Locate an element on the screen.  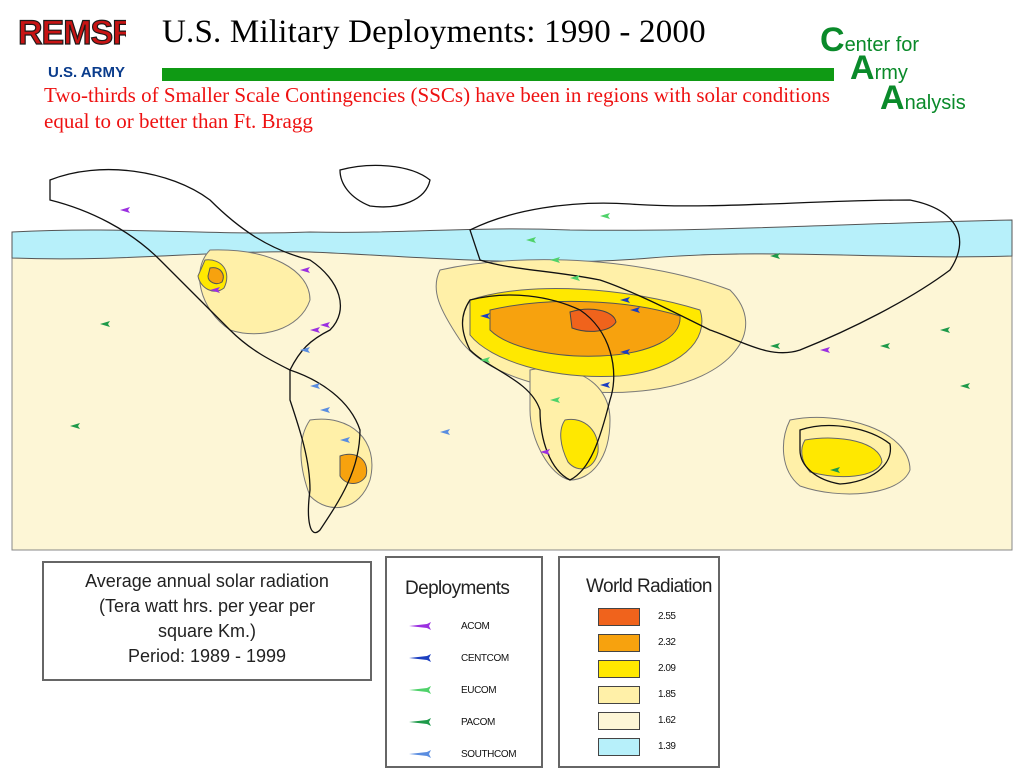
caa-logo: Center for Army Analysis is located at coordinates (906, 72).